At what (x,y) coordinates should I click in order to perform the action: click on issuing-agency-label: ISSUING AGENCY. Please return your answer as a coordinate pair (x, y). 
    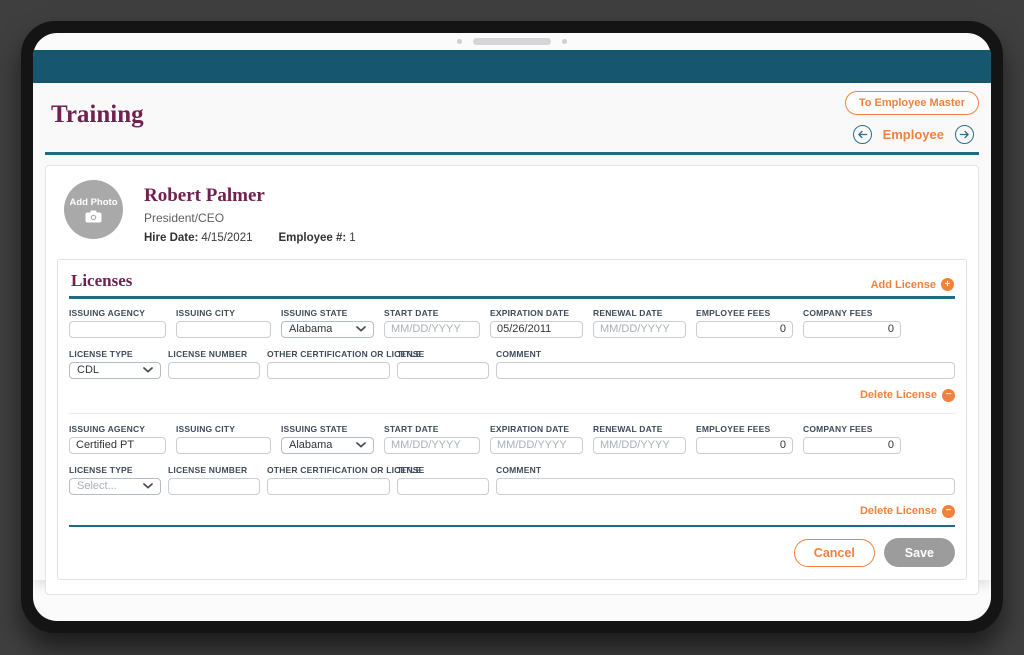
    Looking at the image, I should click on (107, 428).